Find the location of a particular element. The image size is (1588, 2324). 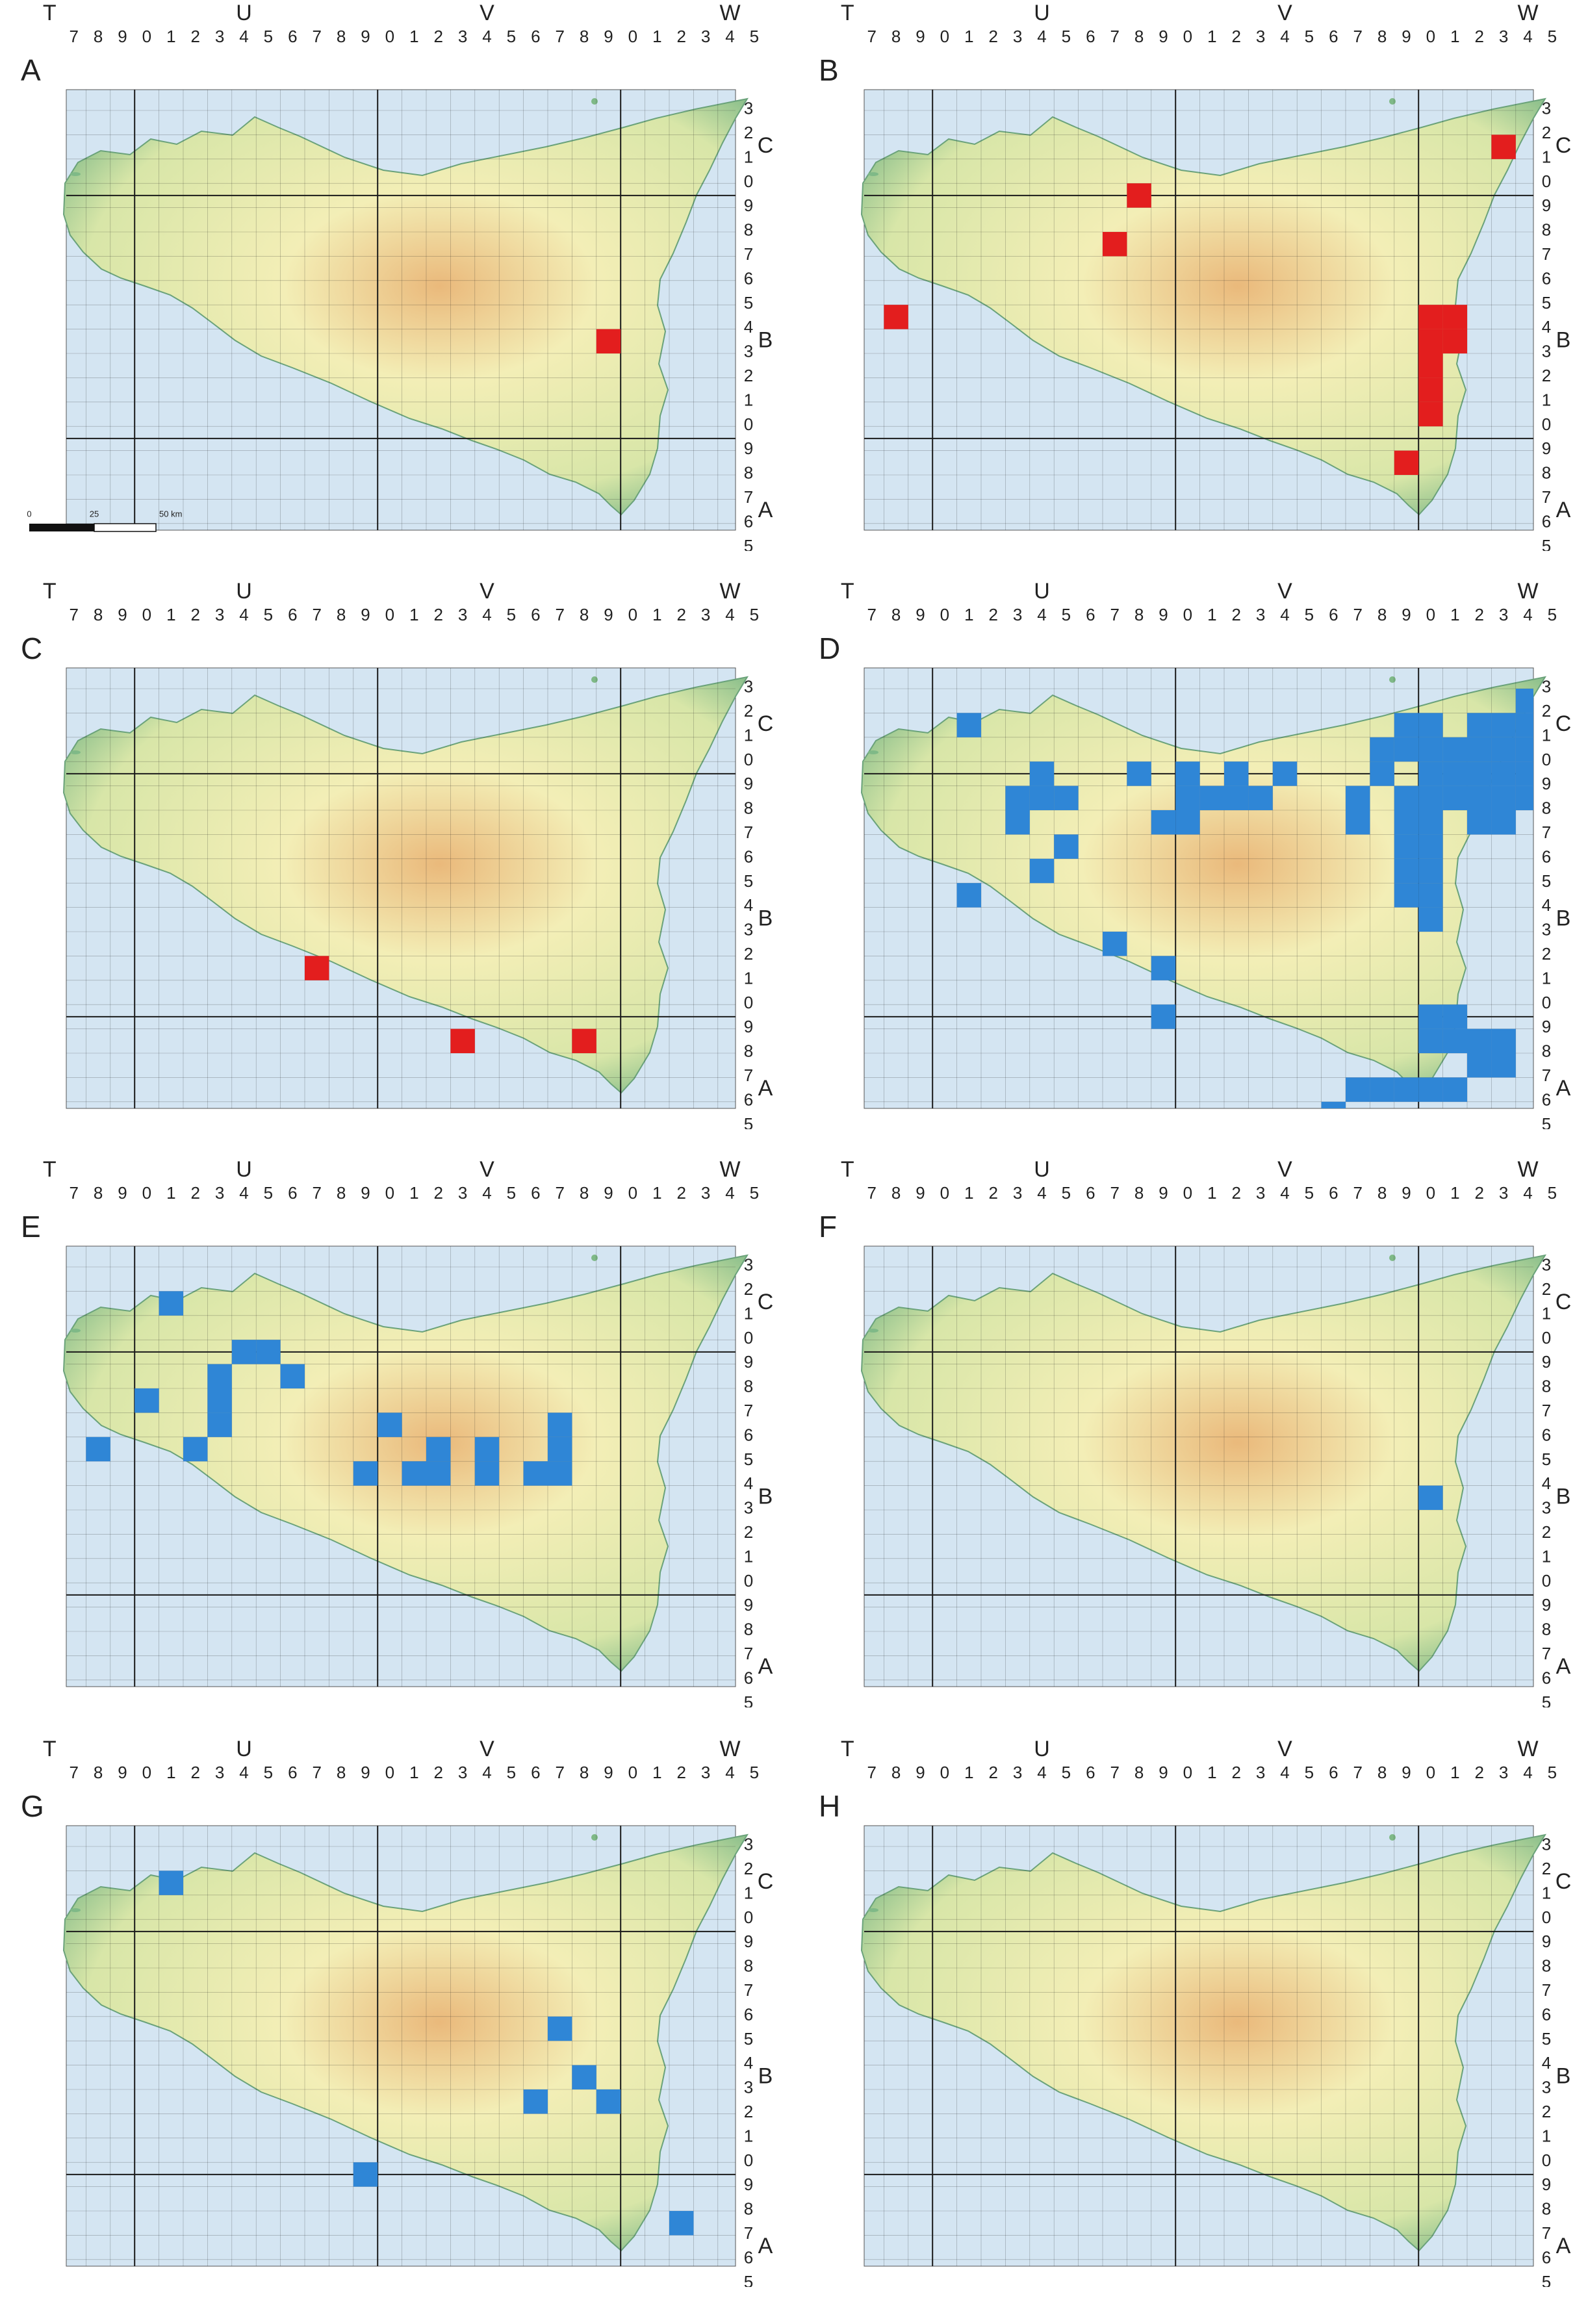

column-digit: 3 is located at coordinates (706, 36).